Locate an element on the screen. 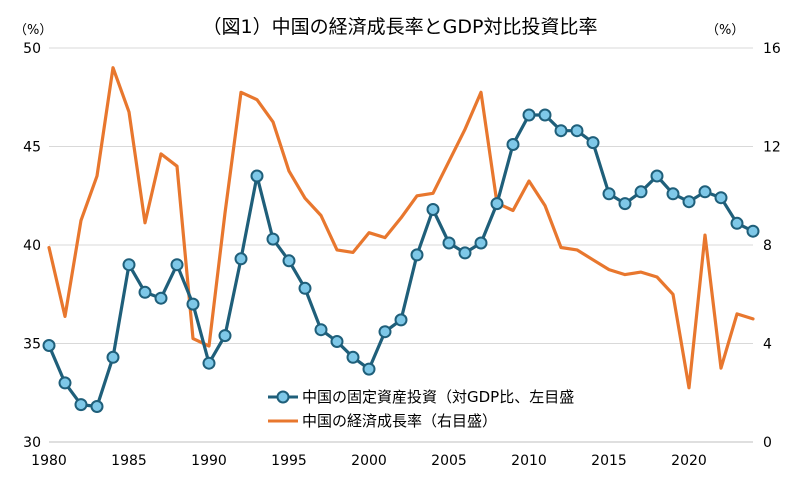 This screenshot has height=500, width=800. legend-marker-investment is located at coordinates (283, 397).